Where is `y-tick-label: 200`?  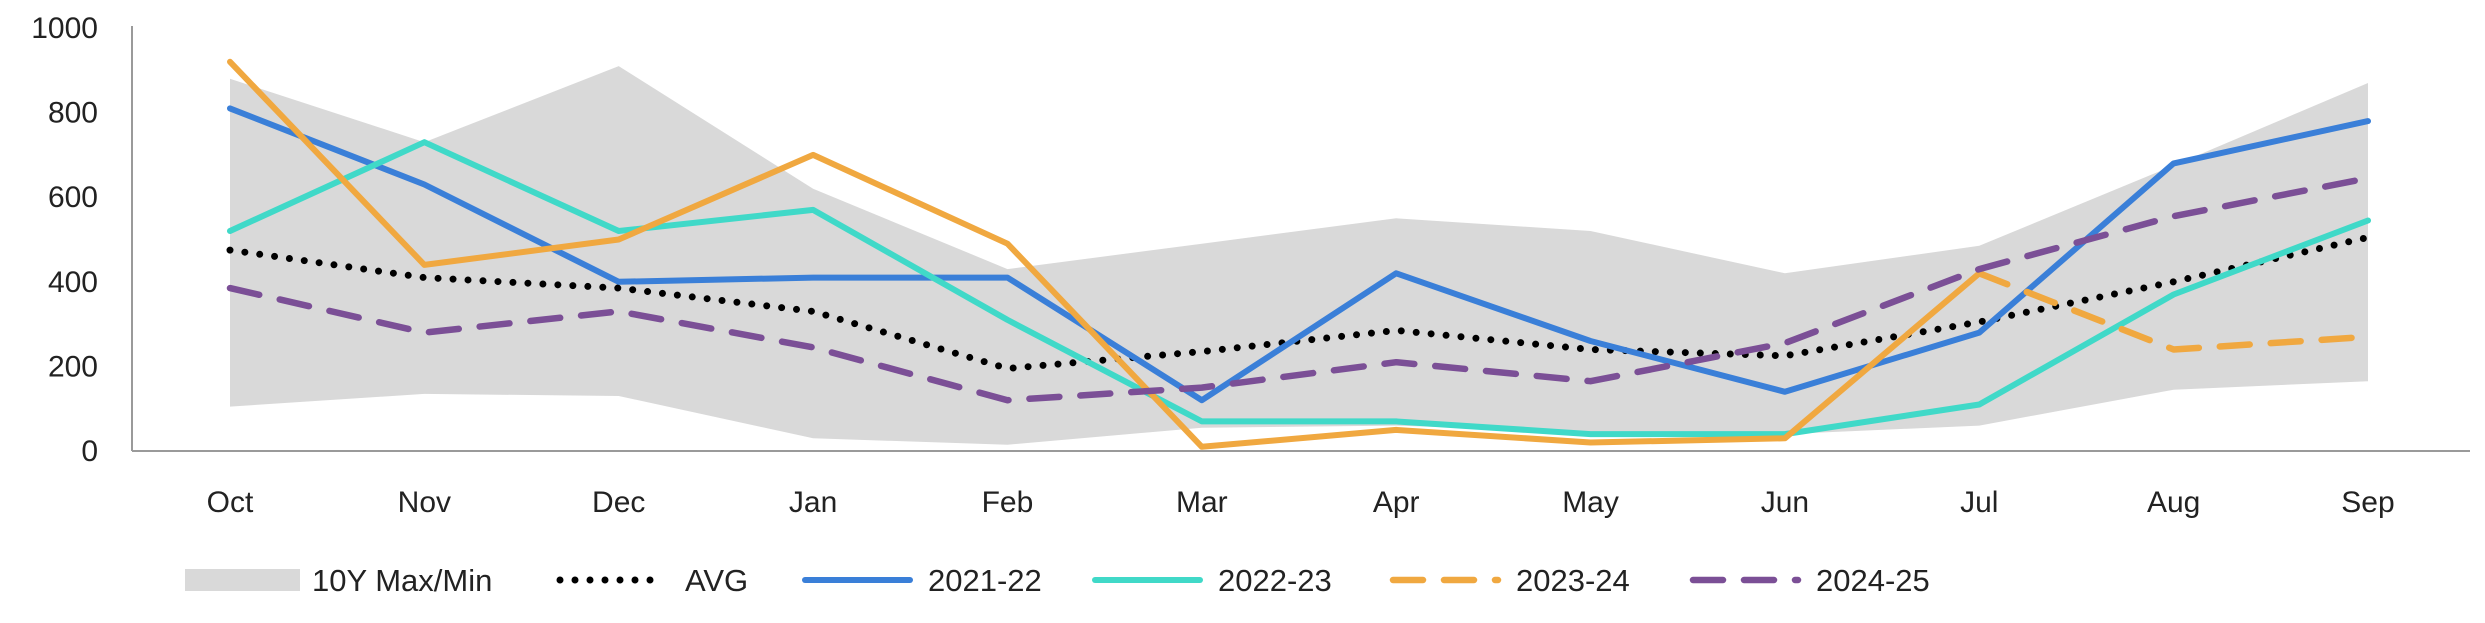
y-tick-label: 200 is located at coordinates (73, 366).